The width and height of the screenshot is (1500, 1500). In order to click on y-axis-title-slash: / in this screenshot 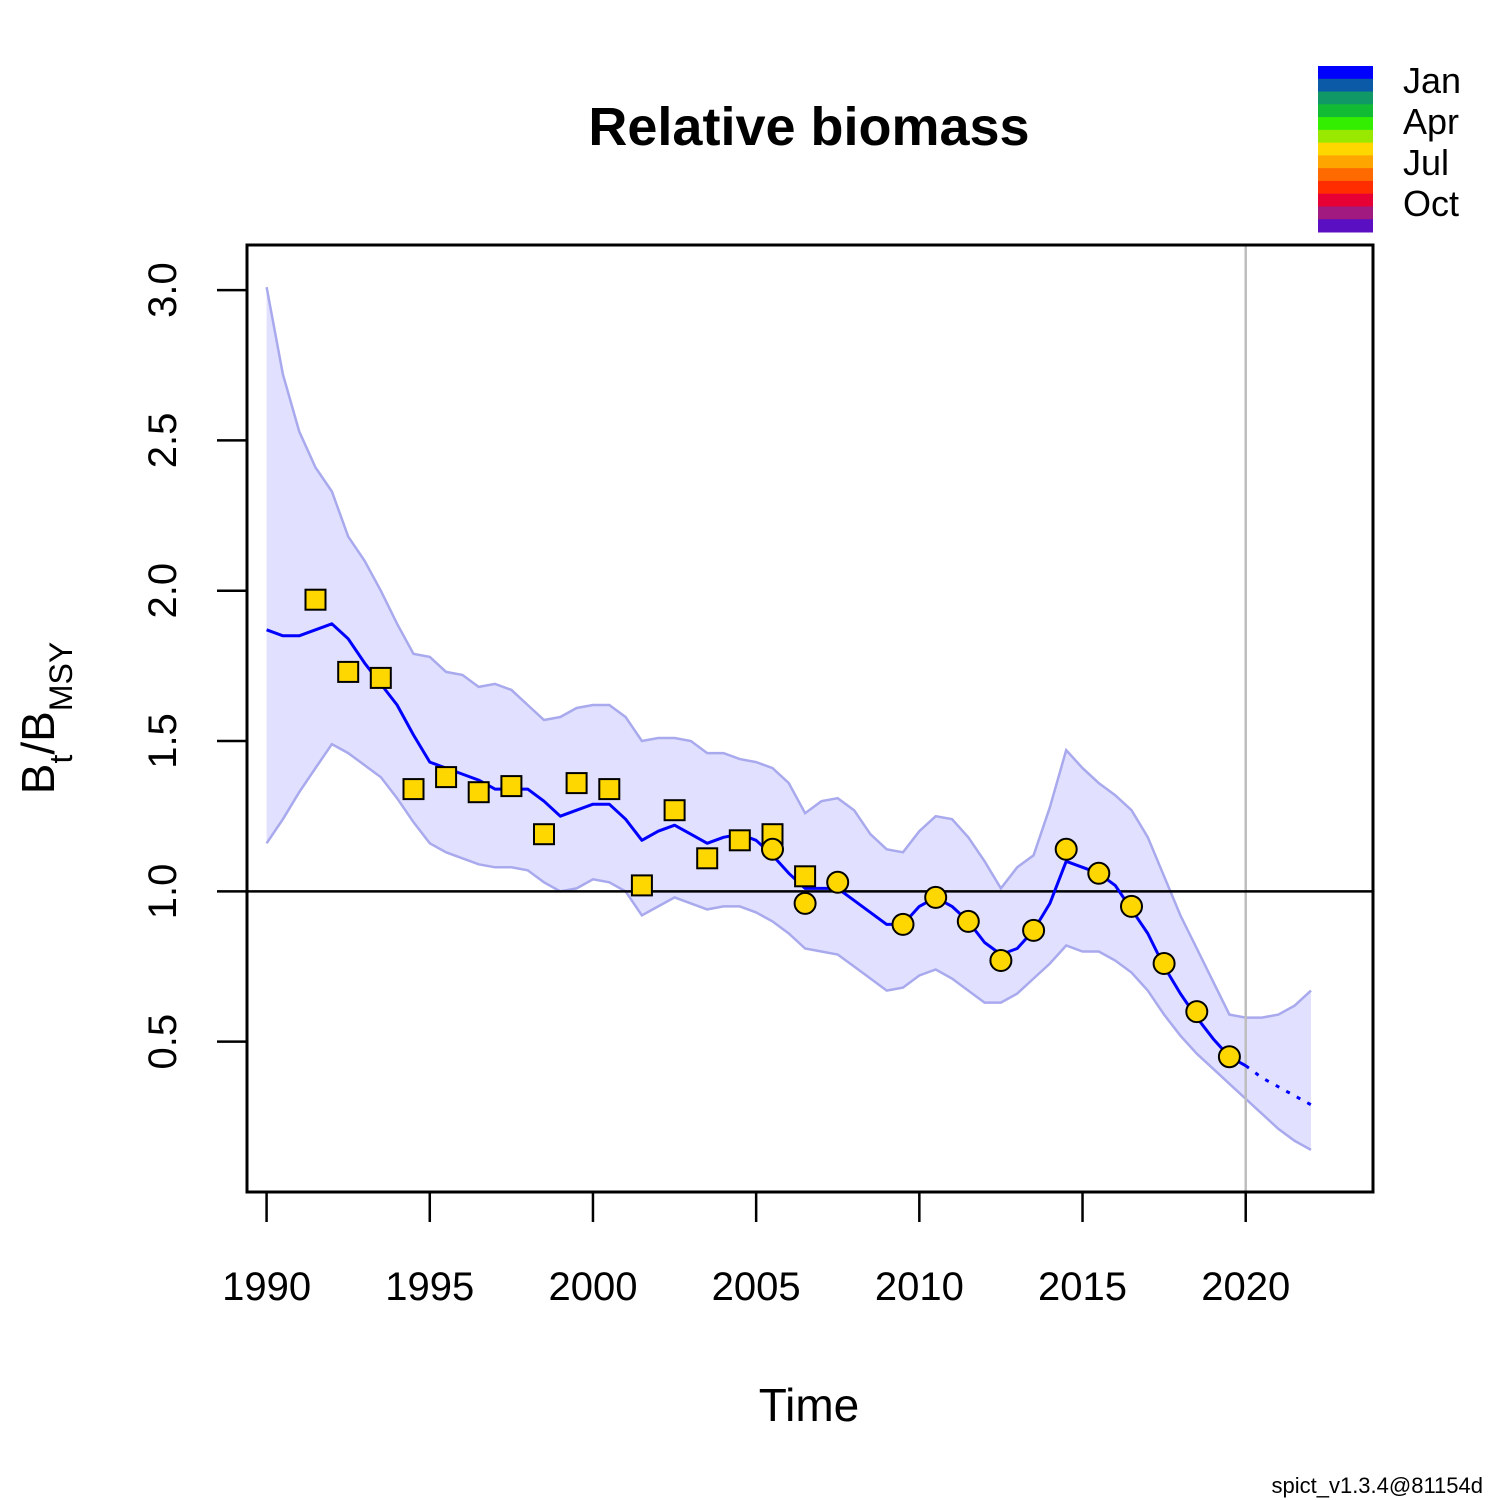, I will do `click(38, 748)`.